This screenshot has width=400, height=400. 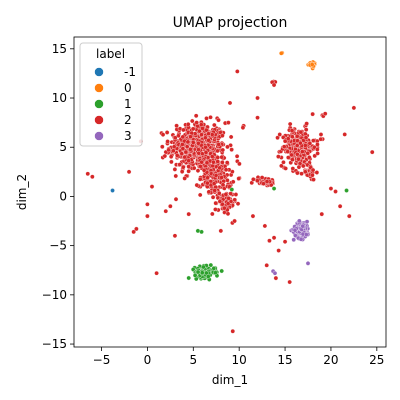 I want to click on x-tick-label: 20, so click(x=330, y=360).